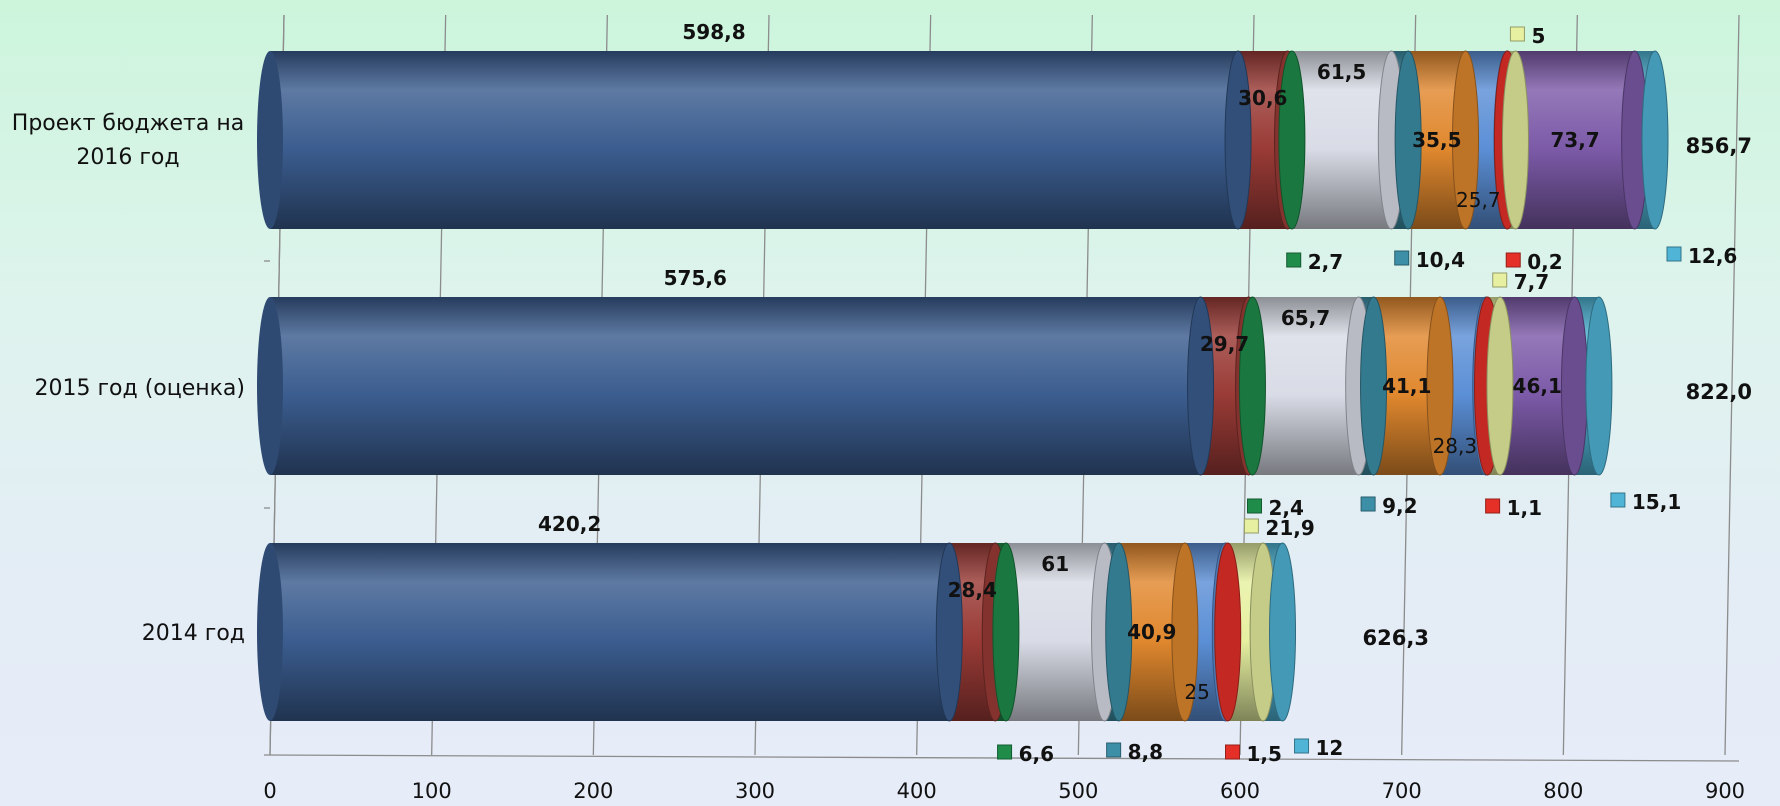  Describe the element at coordinates (432, 791) in the screenshot. I see `tick-label: 100` at that location.